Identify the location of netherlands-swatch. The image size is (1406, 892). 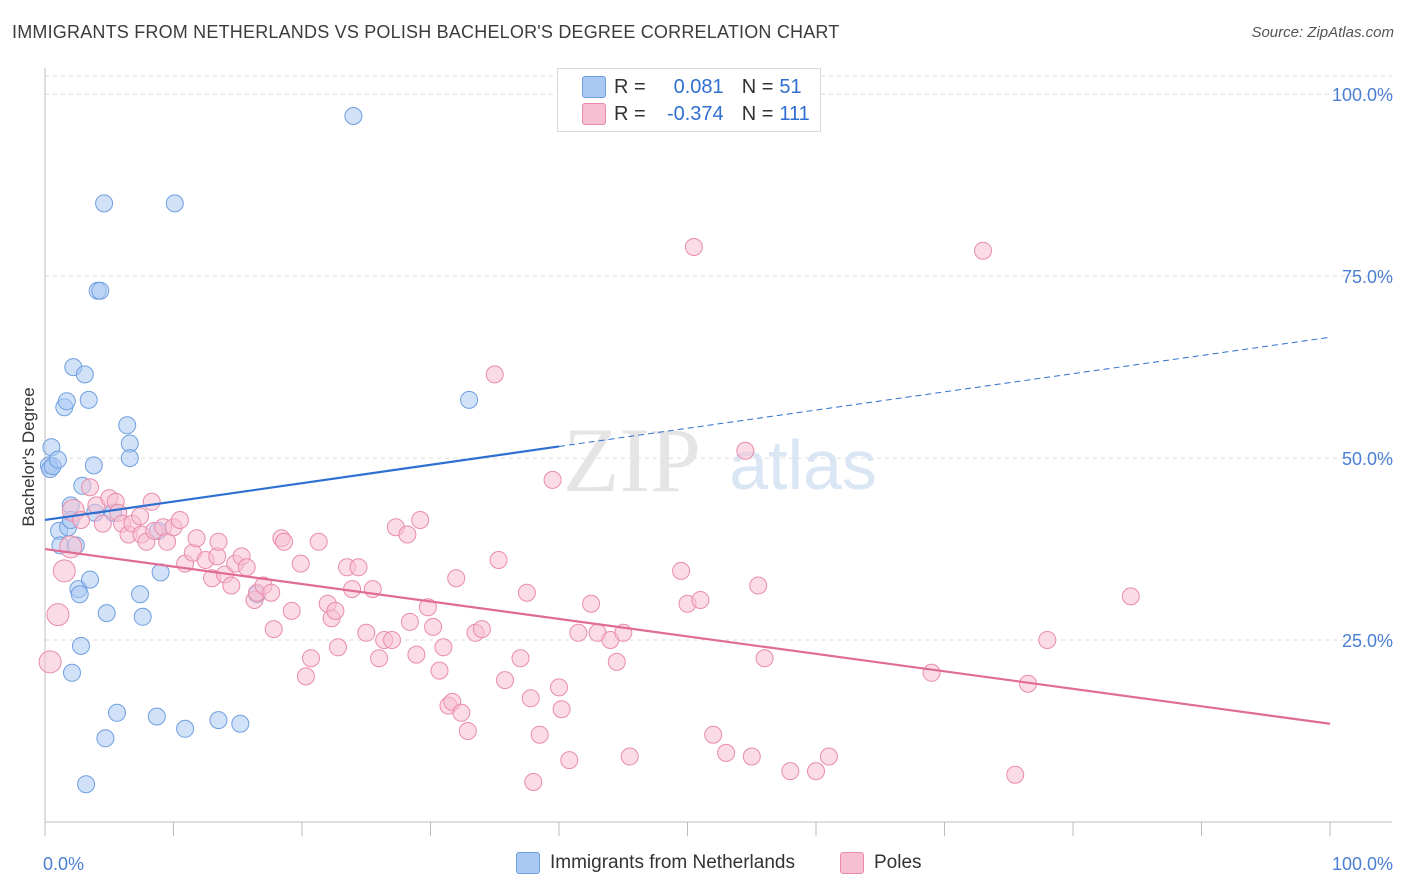
(528, 863).